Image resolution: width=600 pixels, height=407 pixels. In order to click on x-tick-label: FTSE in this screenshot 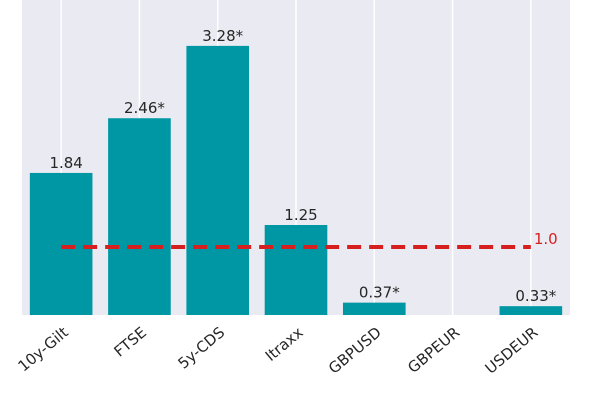, I will do `click(130, 341)`.